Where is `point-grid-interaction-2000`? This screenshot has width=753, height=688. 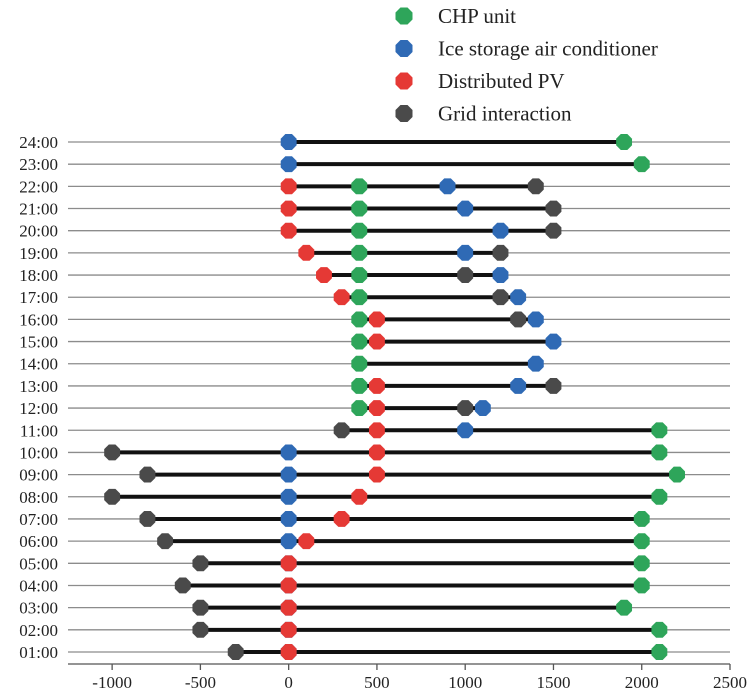
point-grid-interaction-2000 is located at coordinates (553, 230).